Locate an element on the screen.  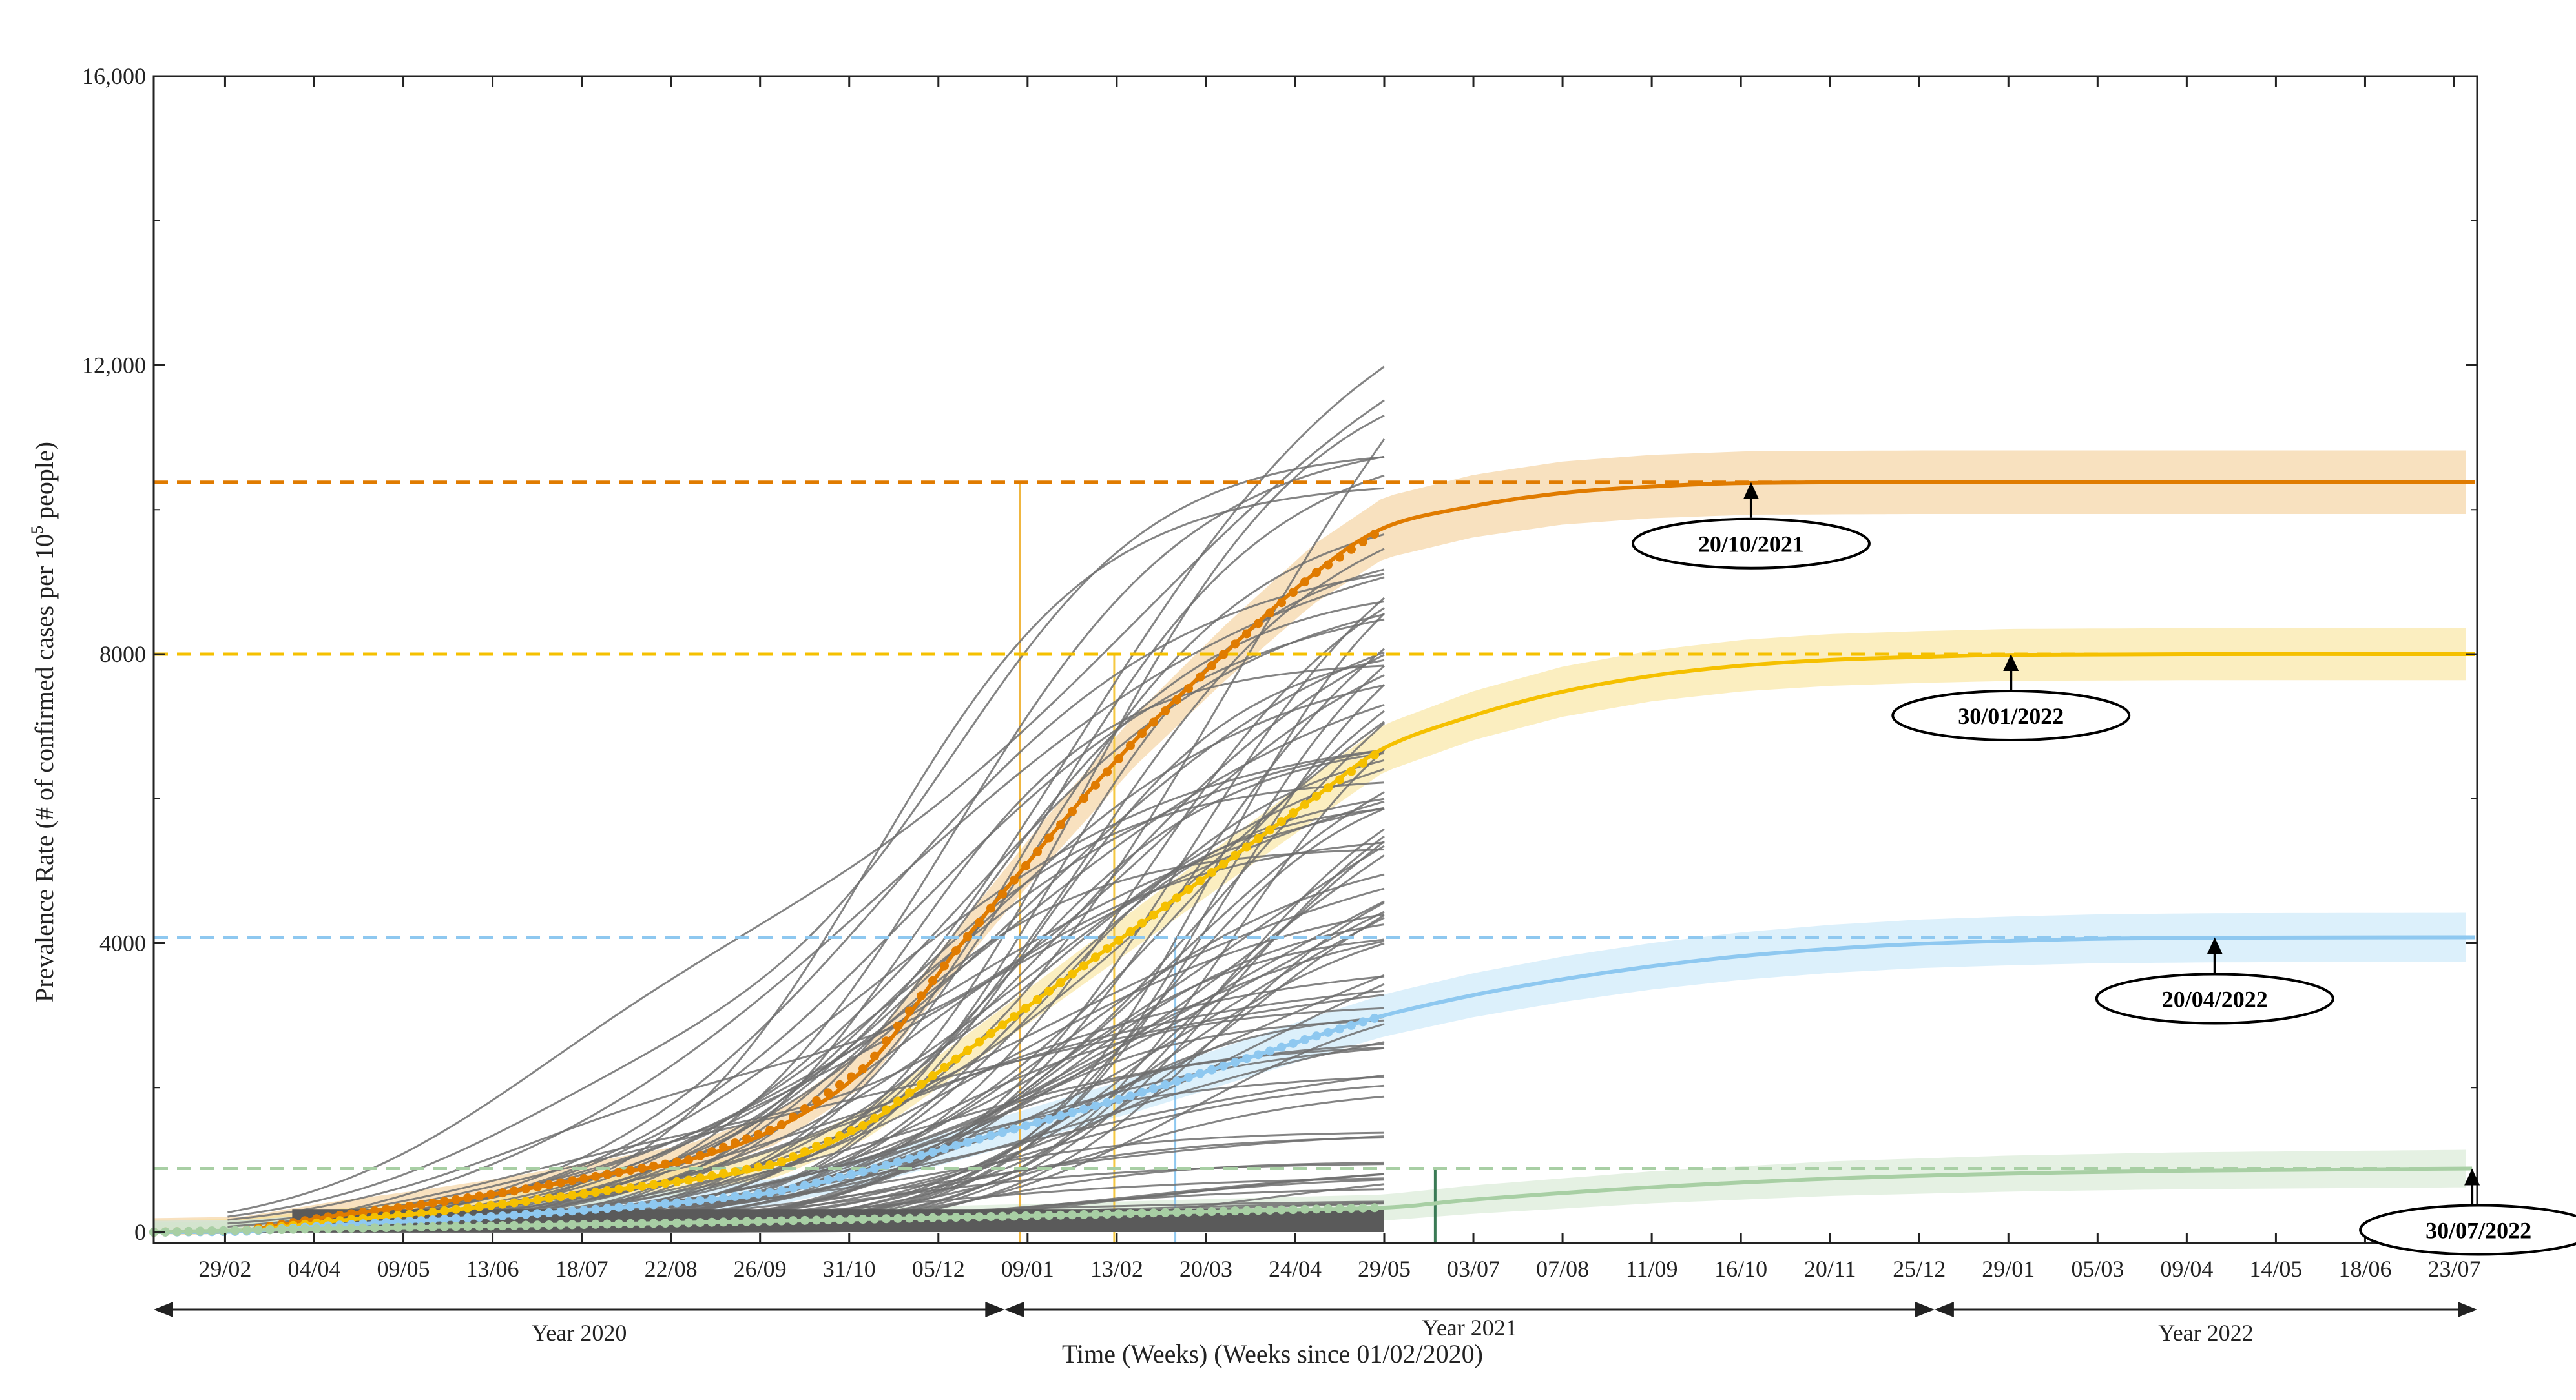
x-tick-label: 29/01 is located at coordinates (2008, 1269).